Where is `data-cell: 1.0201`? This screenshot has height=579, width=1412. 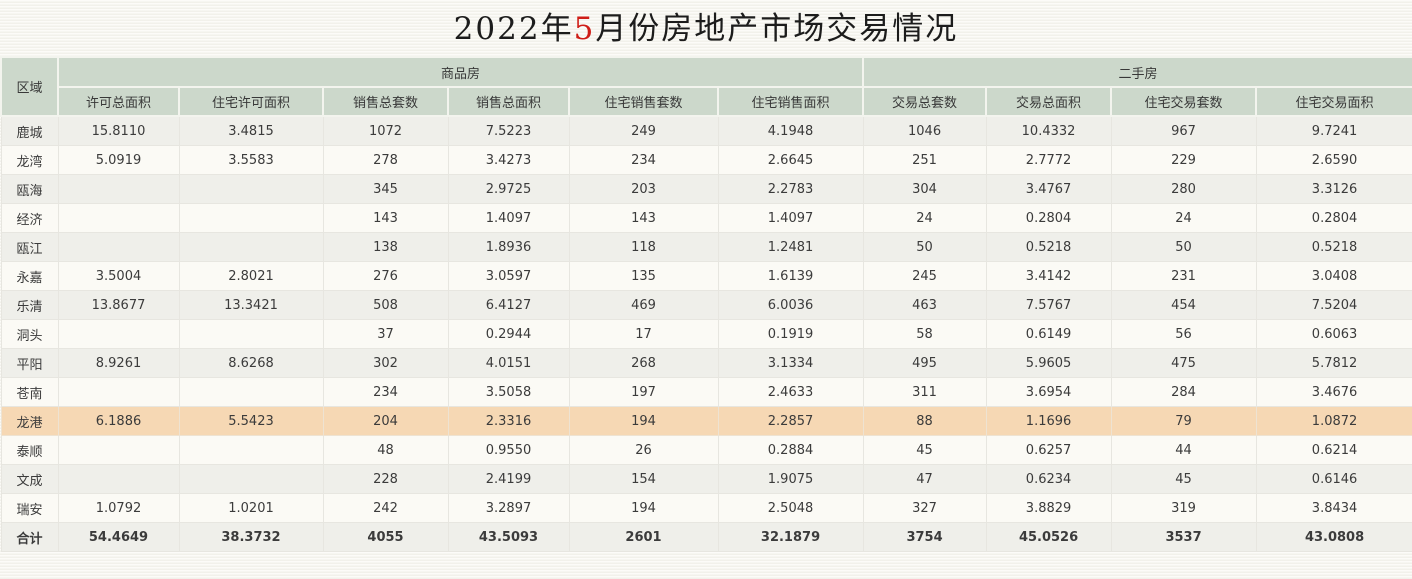
data-cell: 1.0201 is located at coordinates (251, 508).